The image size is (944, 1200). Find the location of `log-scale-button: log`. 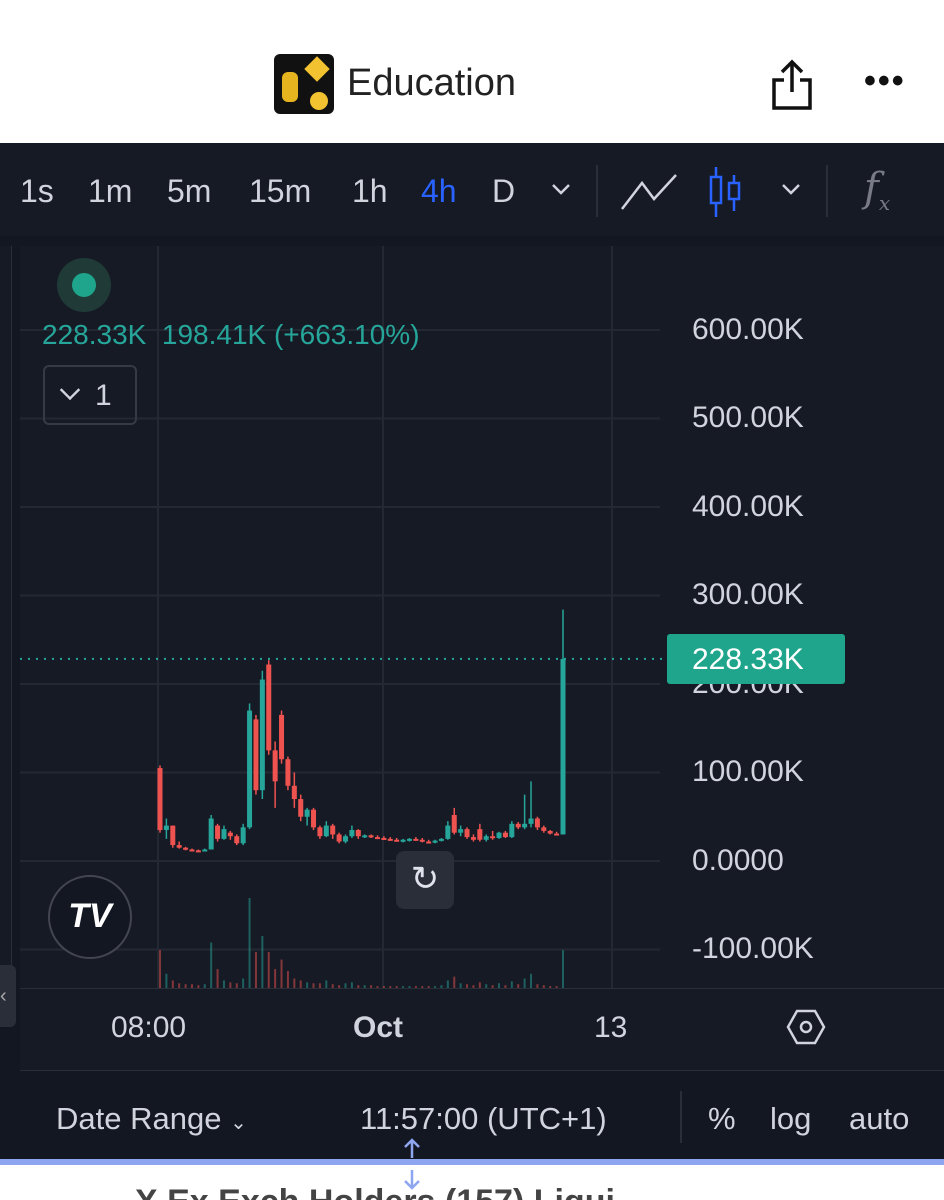

log-scale-button: log is located at coordinates (791, 1118).